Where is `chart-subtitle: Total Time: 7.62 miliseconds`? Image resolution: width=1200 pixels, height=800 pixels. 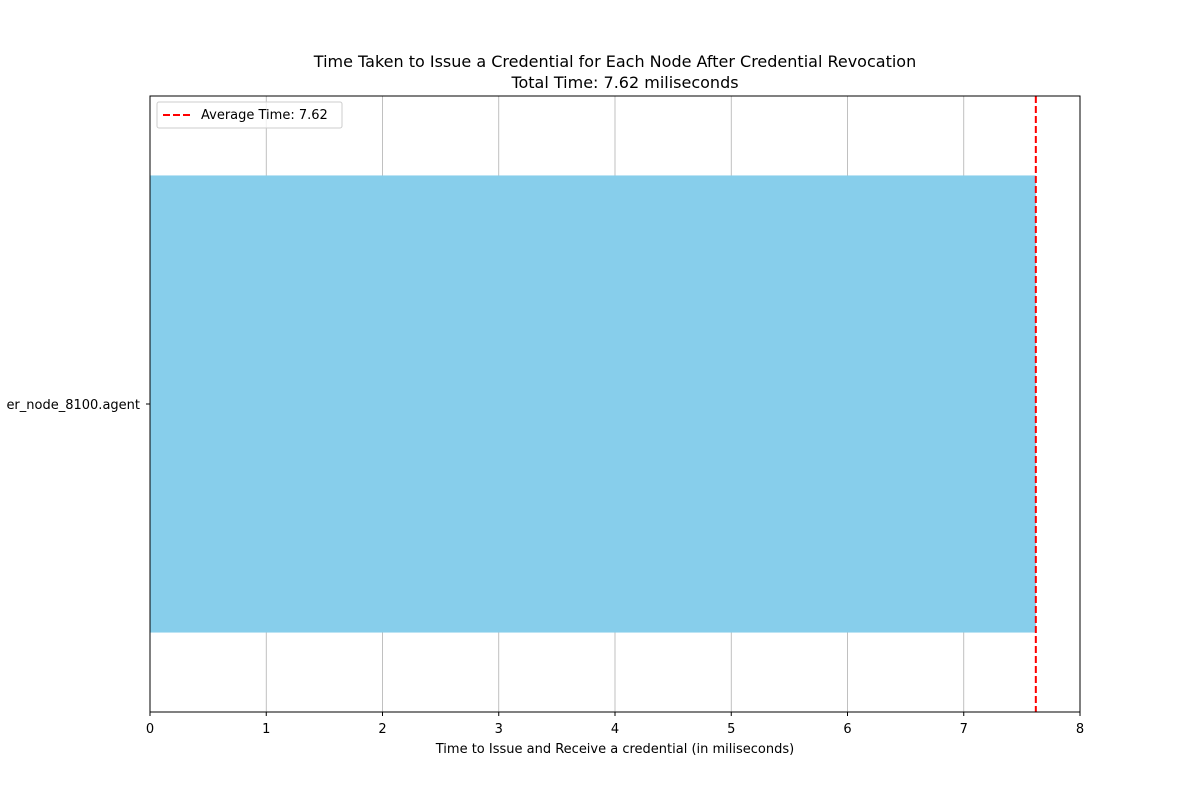
chart-subtitle: Total Time: 7.62 miliseconds is located at coordinates (624, 82).